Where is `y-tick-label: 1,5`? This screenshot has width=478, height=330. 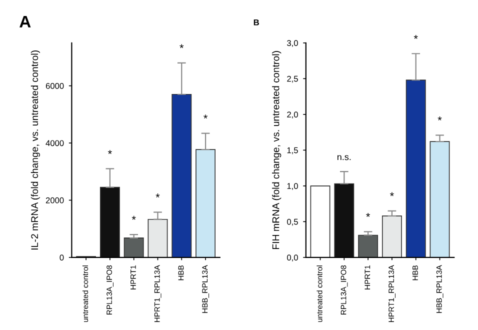 y-tick-label: 1,5 is located at coordinates (292, 150).